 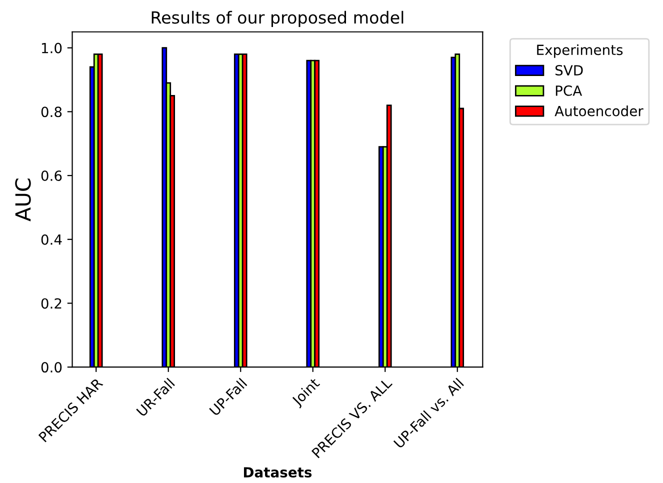 What do you see at coordinates (51, 176) in the screenshot?
I see `y-tick-label: 0.6` at bounding box center [51, 176].